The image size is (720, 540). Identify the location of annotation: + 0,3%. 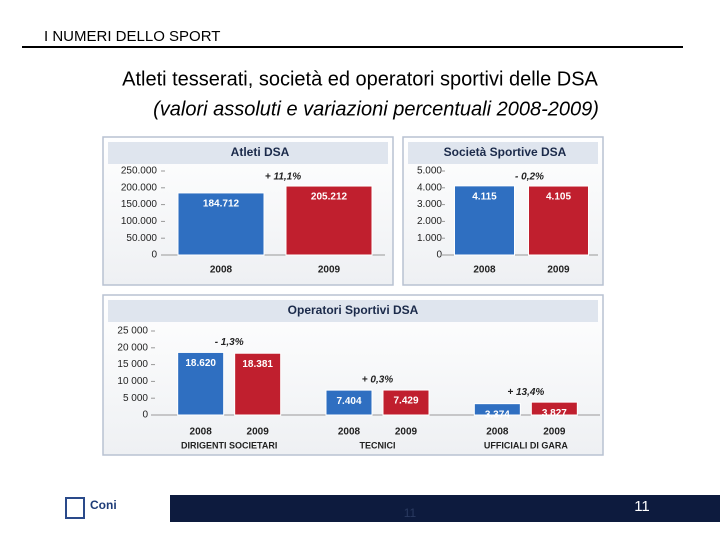
(378, 380).